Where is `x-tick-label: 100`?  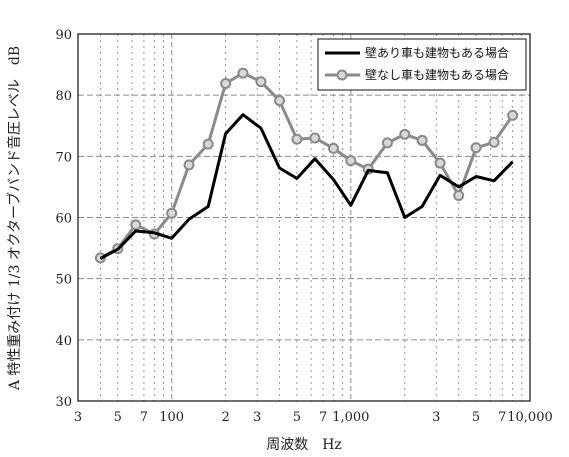 x-tick-label: 100 is located at coordinates (171, 417).